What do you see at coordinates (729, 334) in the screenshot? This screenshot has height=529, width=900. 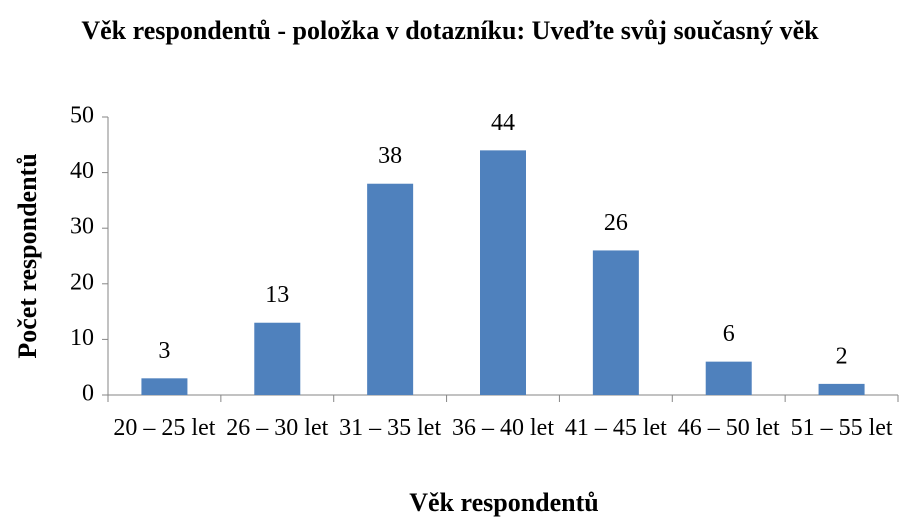 I see `value-label: 6` at bounding box center [729, 334].